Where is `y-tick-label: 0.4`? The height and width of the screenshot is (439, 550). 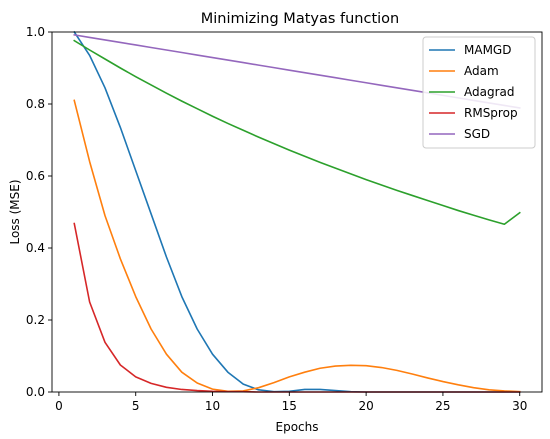 y-tick-label: 0.4 is located at coordinates (35, 248).